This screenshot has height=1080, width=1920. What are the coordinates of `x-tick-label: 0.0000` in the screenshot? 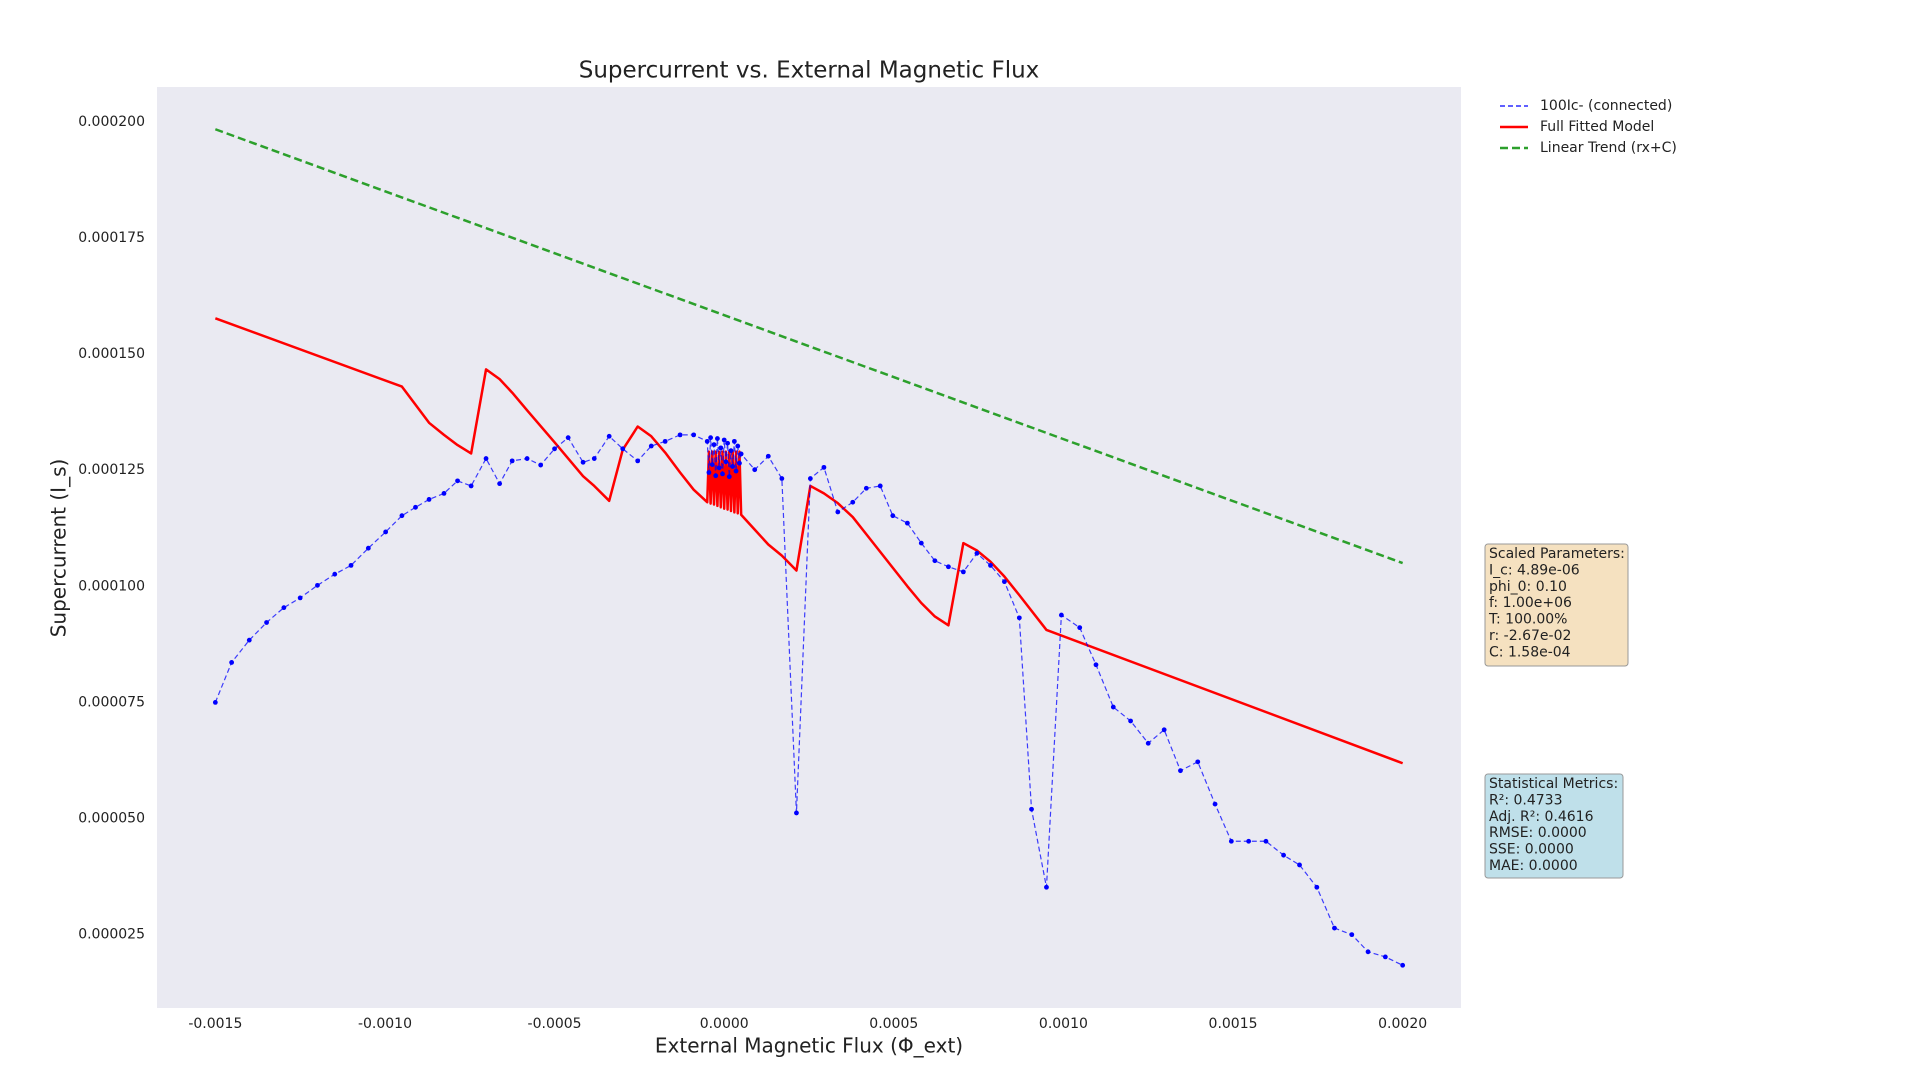 It's located at (724, 1024).